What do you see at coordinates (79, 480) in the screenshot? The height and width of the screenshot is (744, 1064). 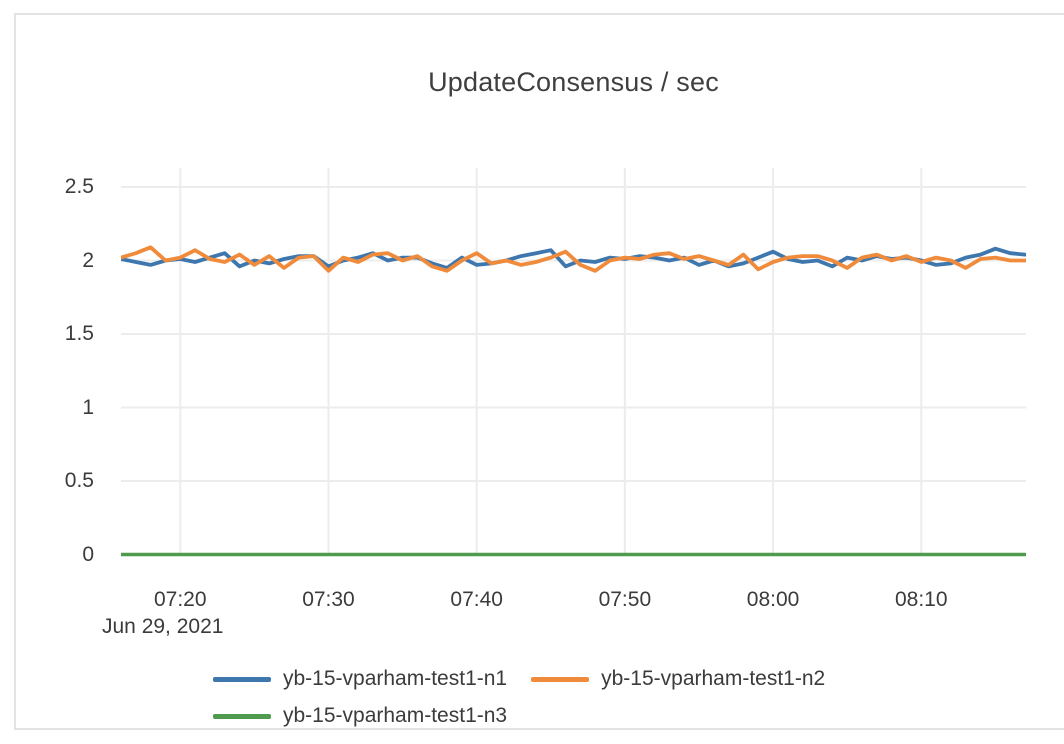 I see `y-tick-label: 0.5` at bounding box center [79, 480].